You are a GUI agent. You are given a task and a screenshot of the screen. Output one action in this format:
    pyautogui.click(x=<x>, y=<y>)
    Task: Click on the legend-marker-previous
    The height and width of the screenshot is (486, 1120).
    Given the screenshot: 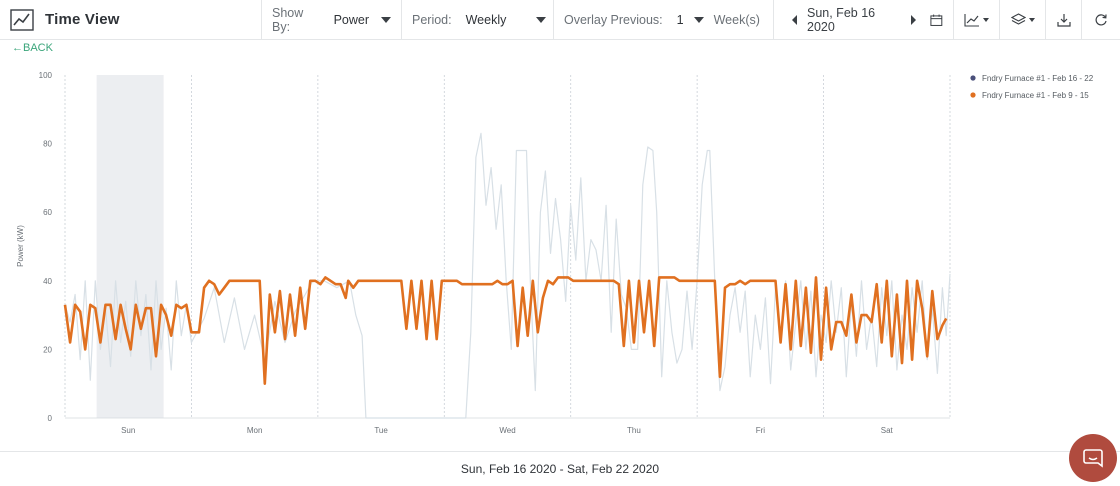 What is the action you would take?
    pyautogui.click(x=973, y=95)
    